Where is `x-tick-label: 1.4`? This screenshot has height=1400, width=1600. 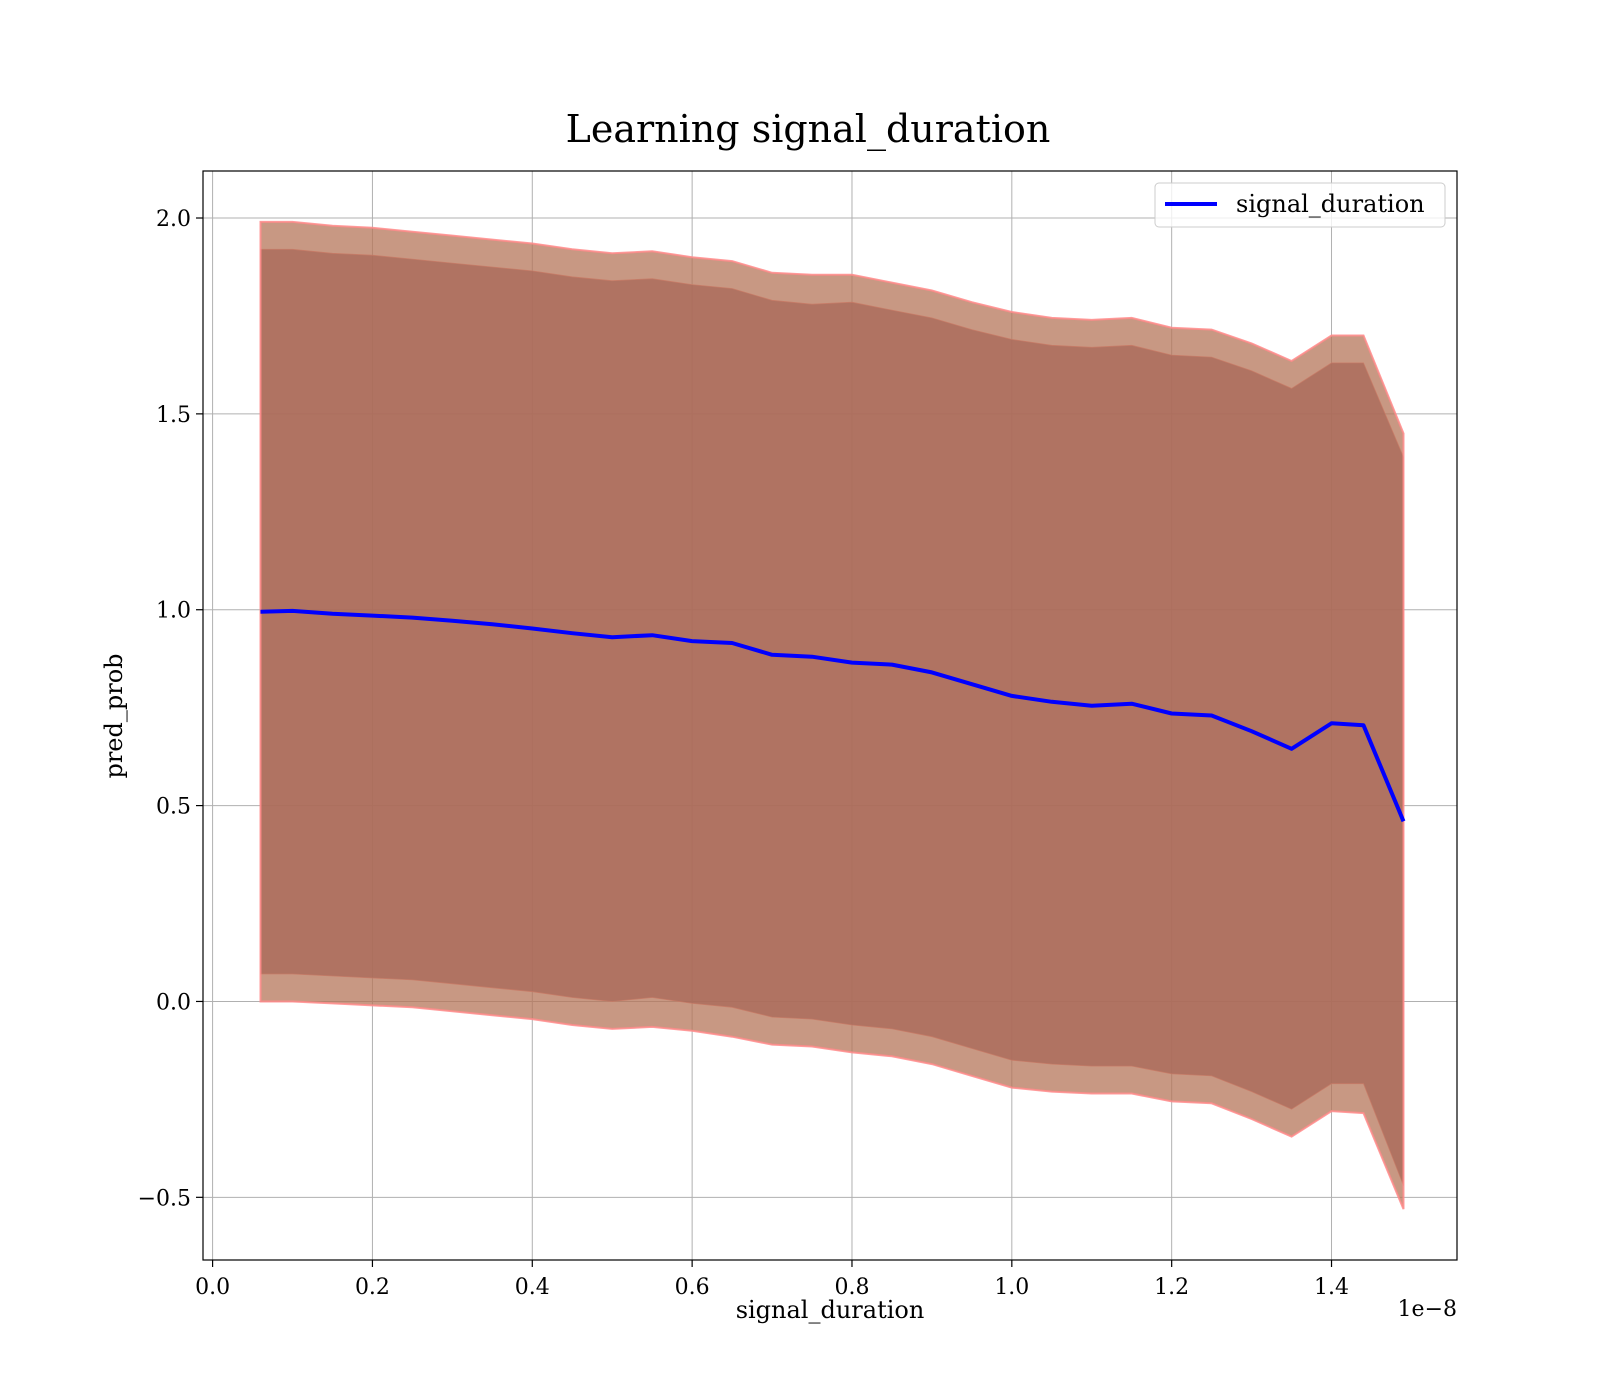 x-tick-label: 1.4 is located at coordinates (1331, 1287).